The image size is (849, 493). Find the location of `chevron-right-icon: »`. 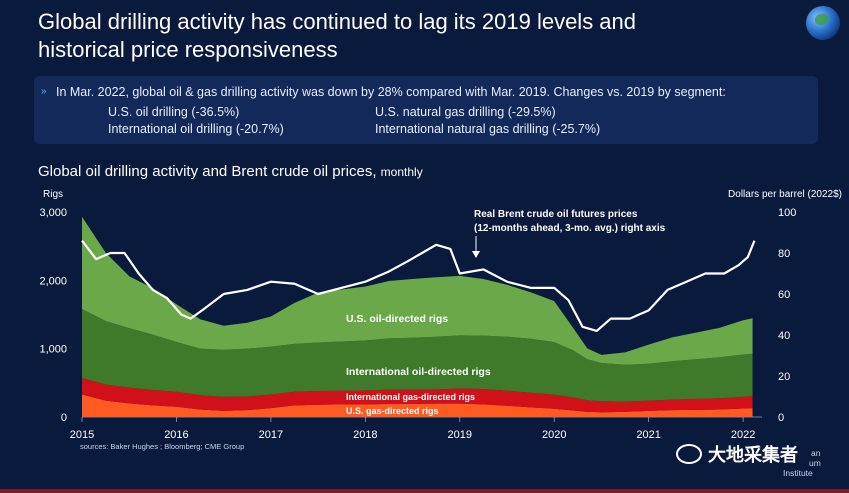

chevron-right-icon: » is located at coordinates (44, 91).